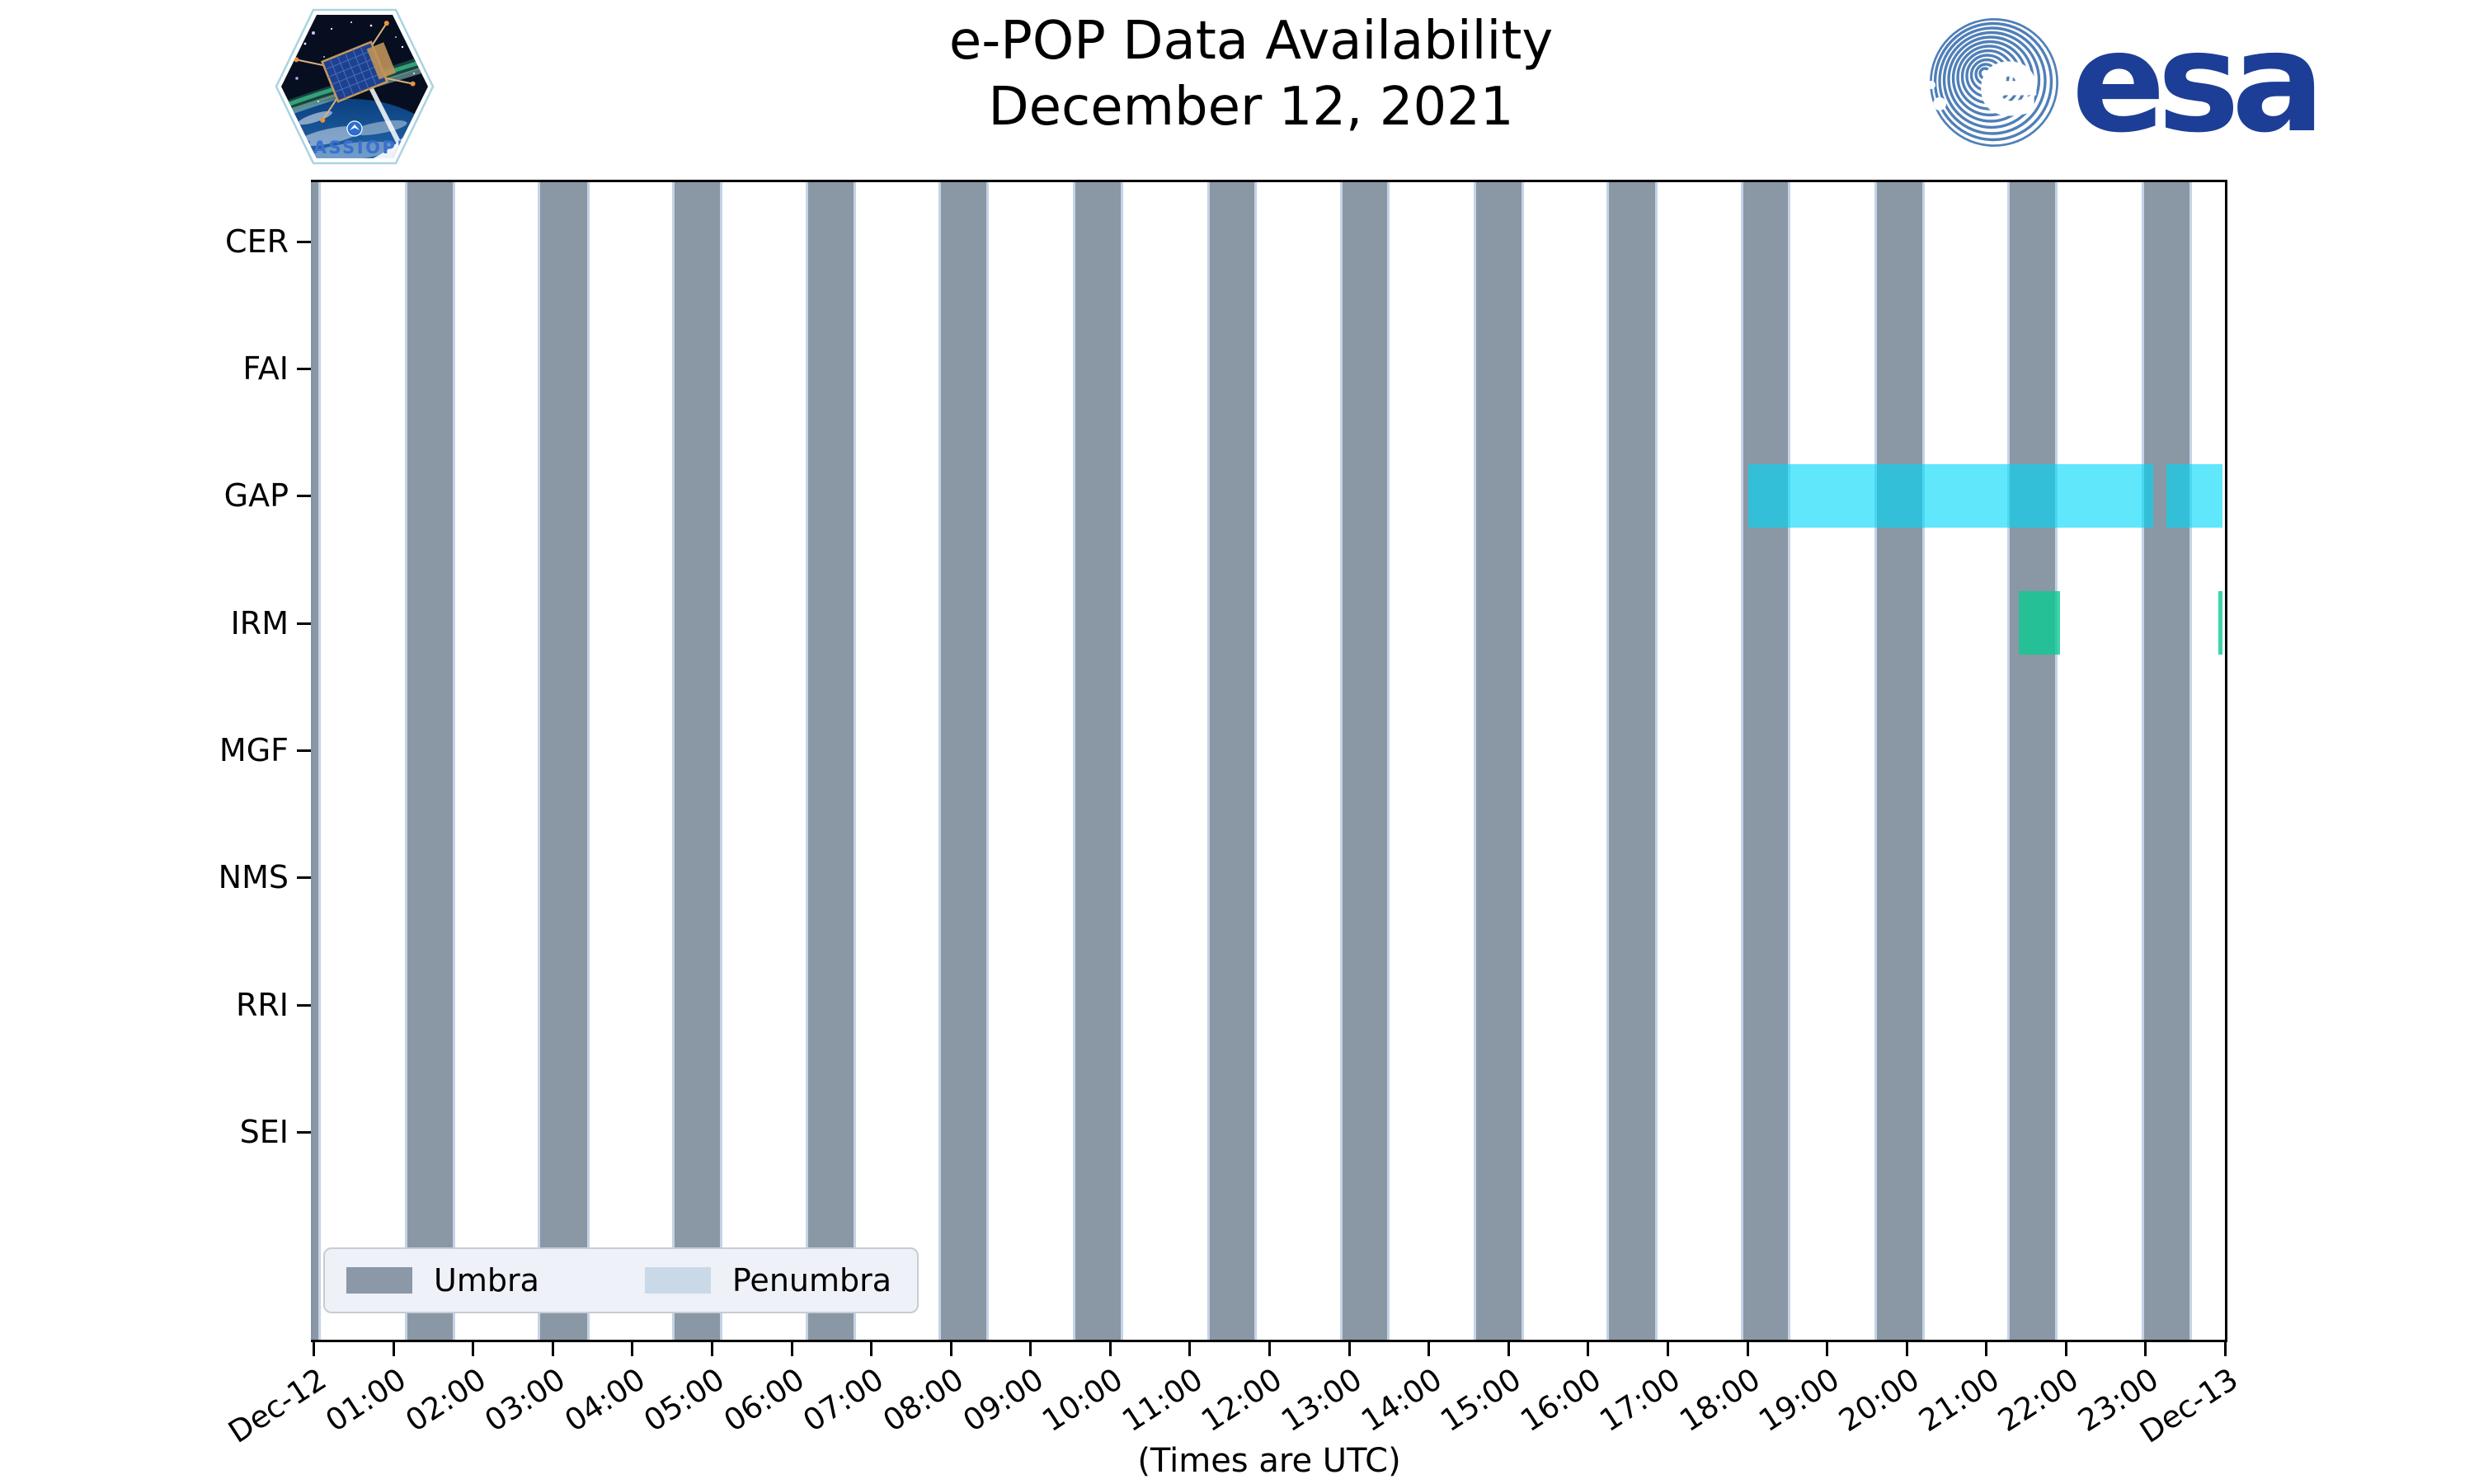  What do you see at coordinates (264, 1132) in the screenshot?
I see `y-tick-label-sei: SEI` at bounding box center [264, 1132].